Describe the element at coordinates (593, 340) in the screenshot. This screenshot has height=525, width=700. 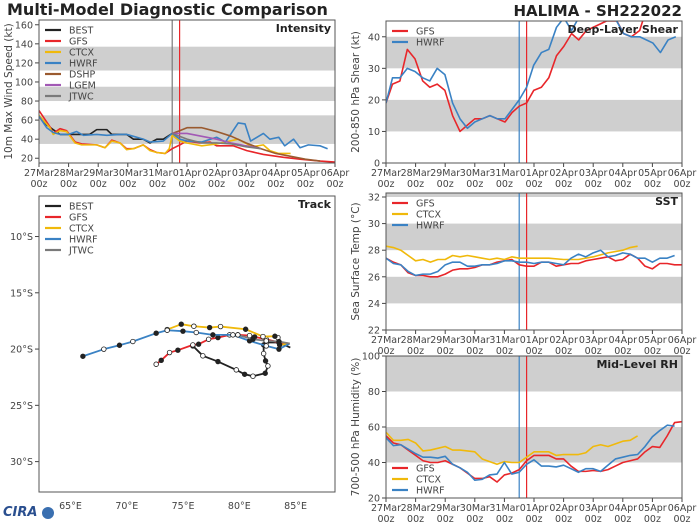
I see `x-tick-label: 03Apr` at that location.